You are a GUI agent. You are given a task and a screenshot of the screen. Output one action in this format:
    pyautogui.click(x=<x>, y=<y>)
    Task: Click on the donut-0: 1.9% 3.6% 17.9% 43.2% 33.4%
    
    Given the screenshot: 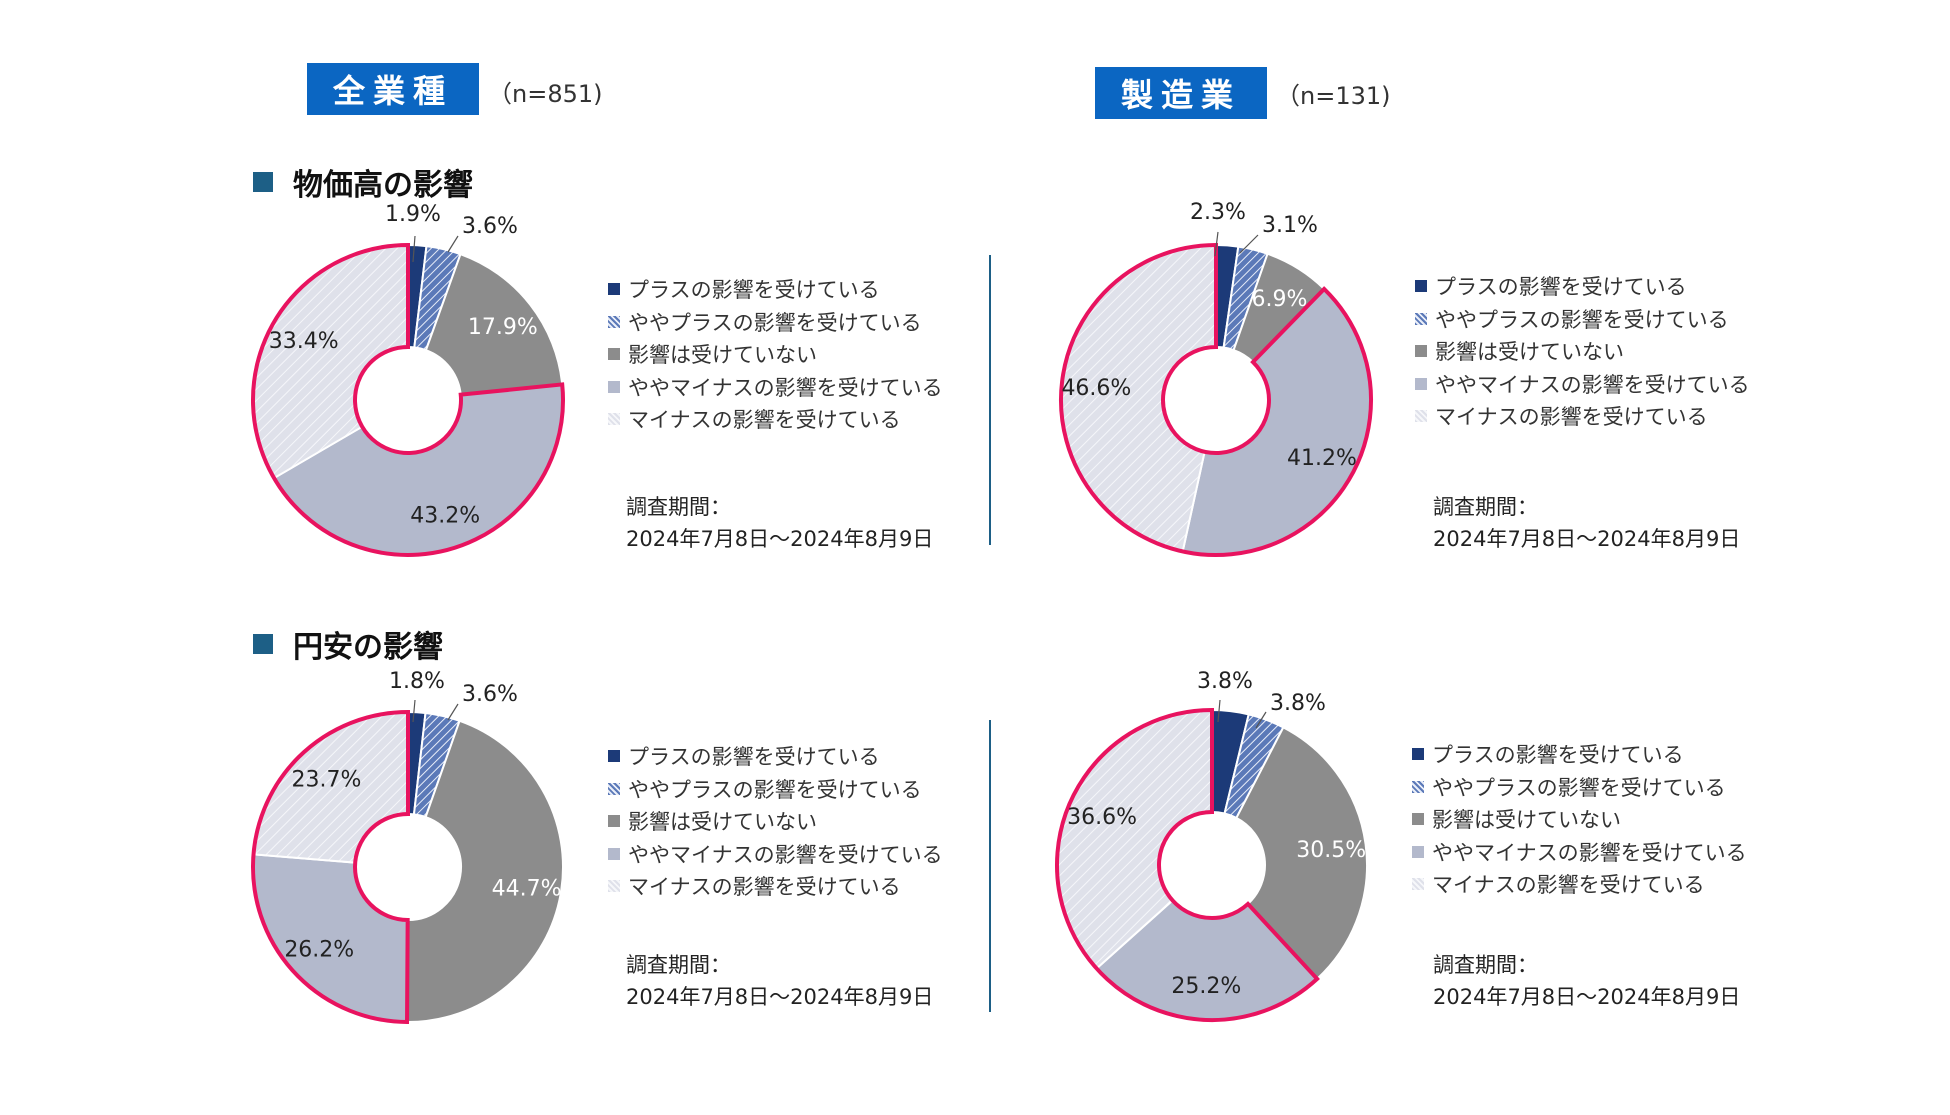 What is the action you would take?
    pyautogui.click(x=408, y=379)
    